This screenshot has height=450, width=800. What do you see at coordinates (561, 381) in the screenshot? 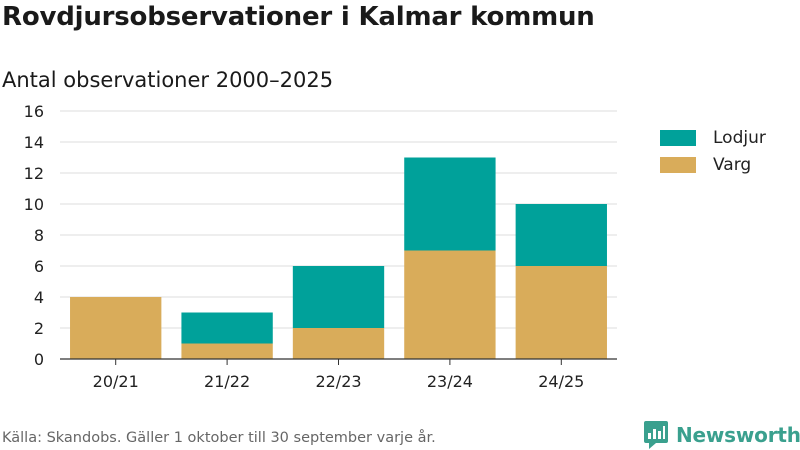
I see `x-tick-label: 24/25` at bounding box center [561, 381].